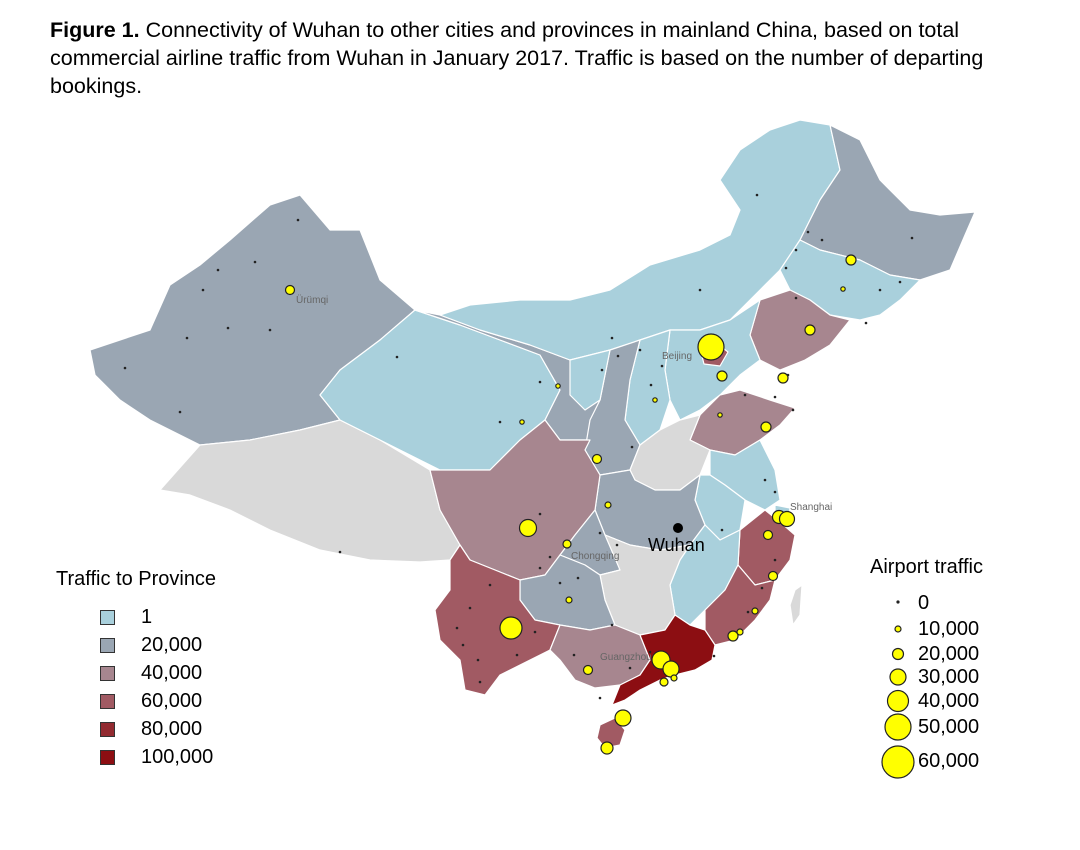 This screenshot has width=1080, height=850. Describe the element at coordinates (949, 677) in the screenshot. I see `airport-legend-label: 30,000` at that location.